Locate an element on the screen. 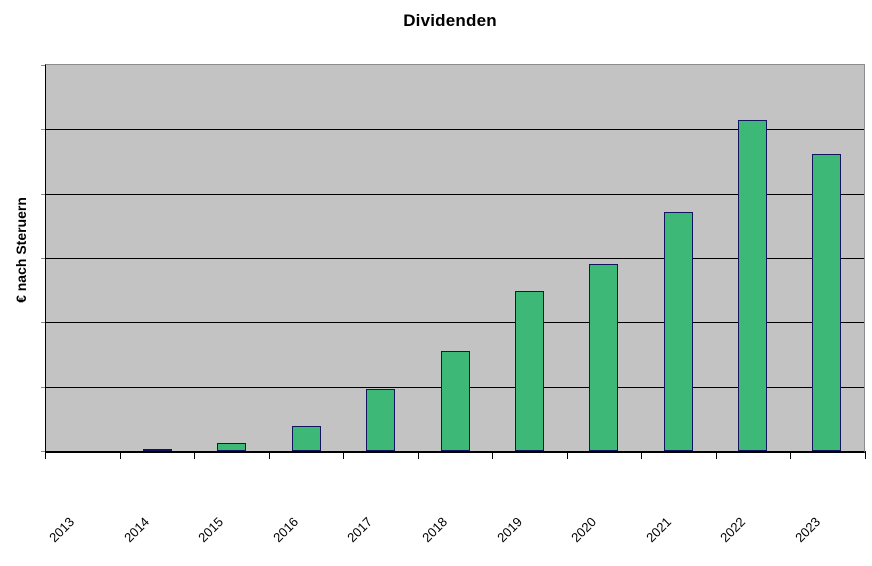 This screenshot has height=566, width=872. bar-2020 is located at coordinates (604, 357).